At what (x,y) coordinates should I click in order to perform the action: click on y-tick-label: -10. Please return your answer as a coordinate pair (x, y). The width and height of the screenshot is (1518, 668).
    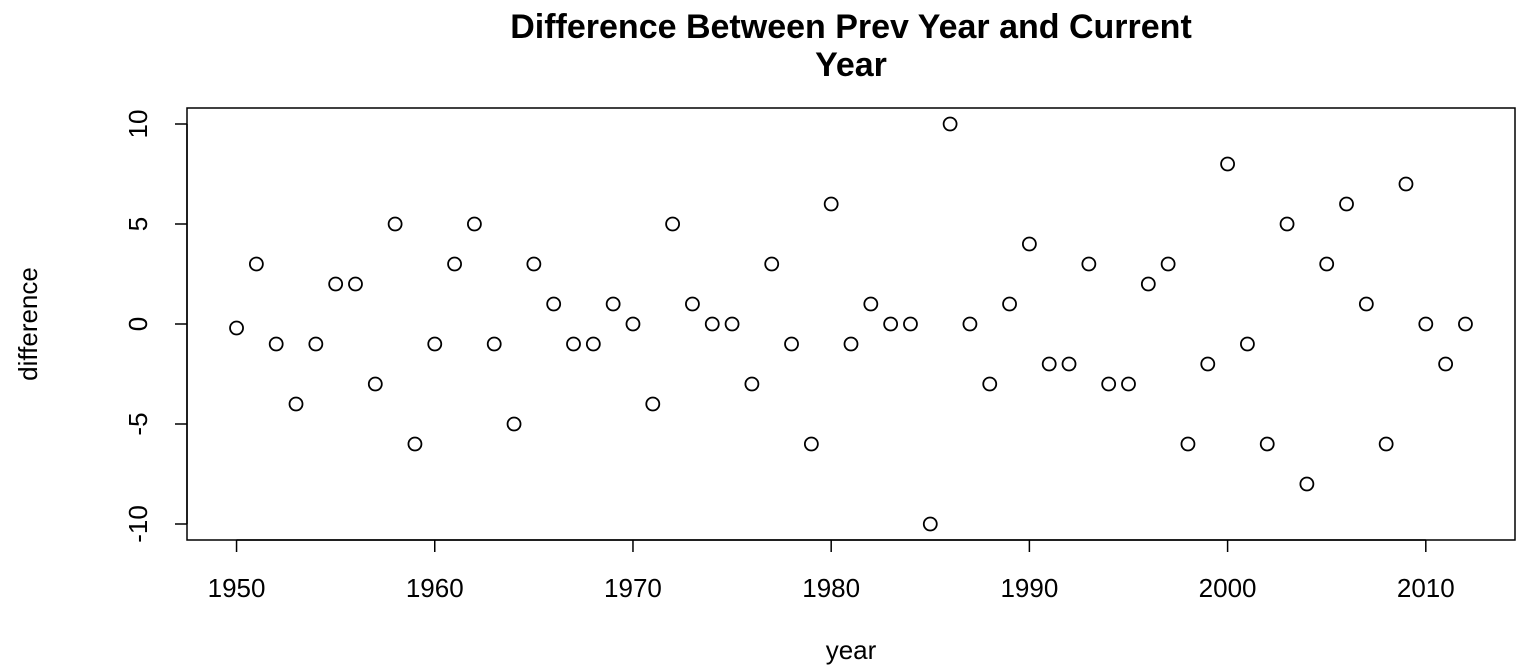
    Looking at the image, I should click on (138, 524).